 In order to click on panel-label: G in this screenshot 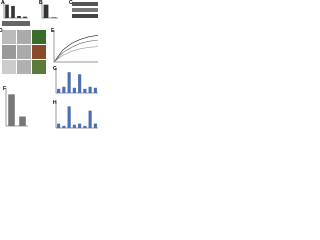, I will do `click(55, 69)`.